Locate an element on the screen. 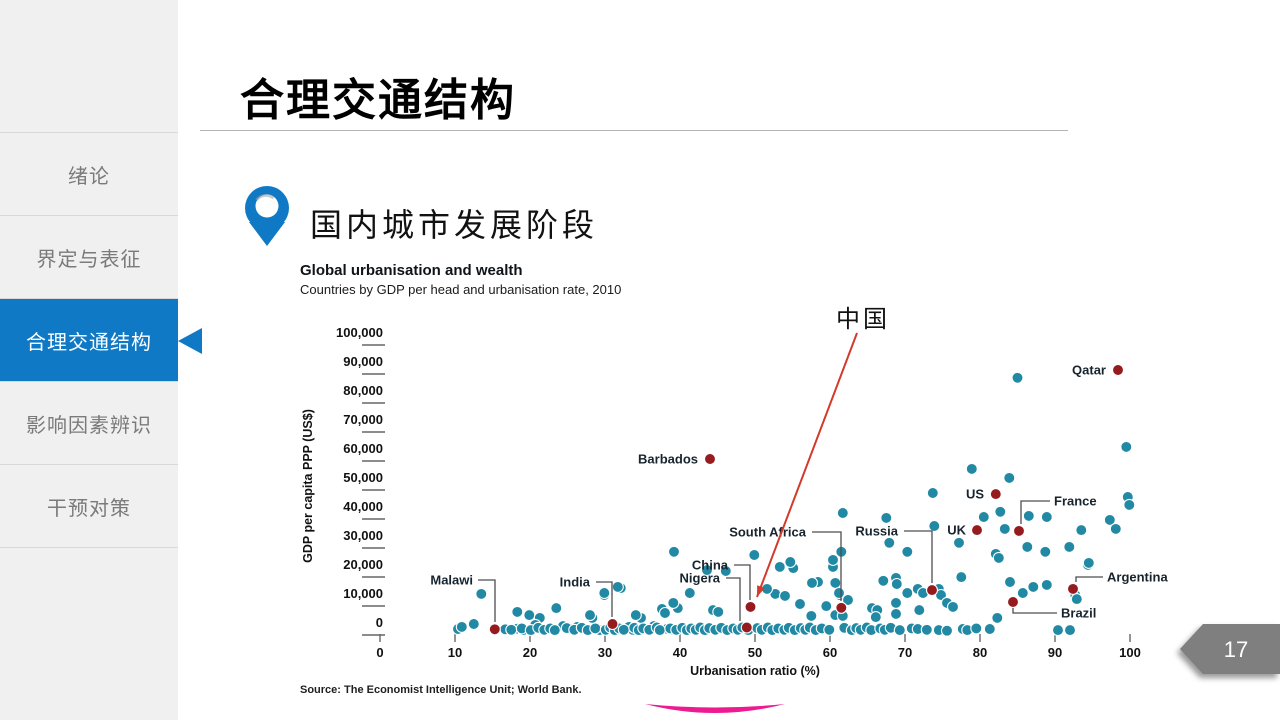 This screenshot has width=1280, height=720. sidebar-item-definition: 界定与表征 is located at coordinates (89, 257).